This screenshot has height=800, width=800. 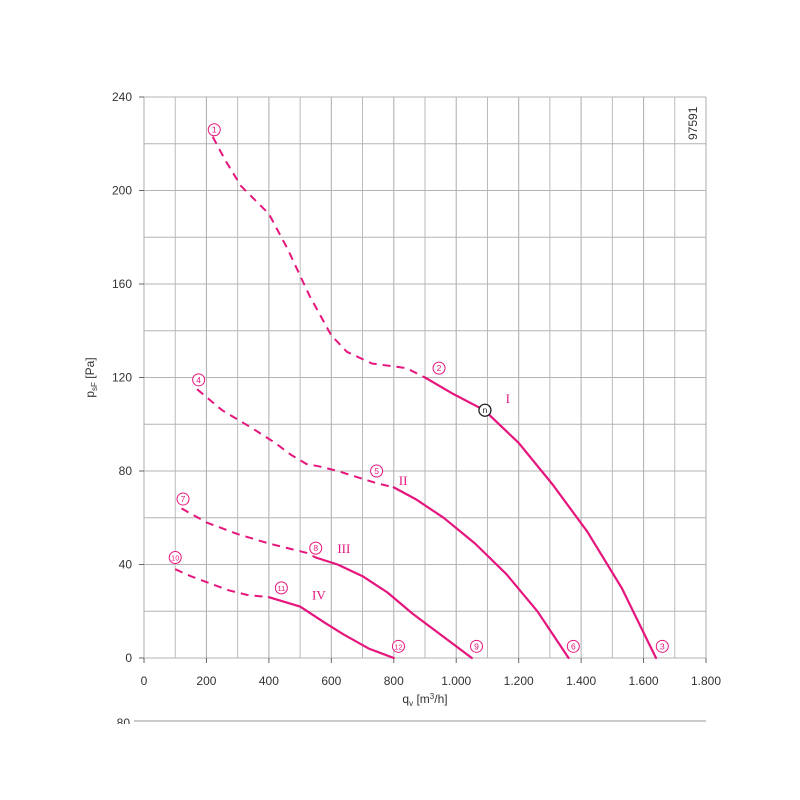 What do you see at coordinates (693, 123) in the screenshot?
I see `chart-code: 97591` at bounding box center [693, 123].